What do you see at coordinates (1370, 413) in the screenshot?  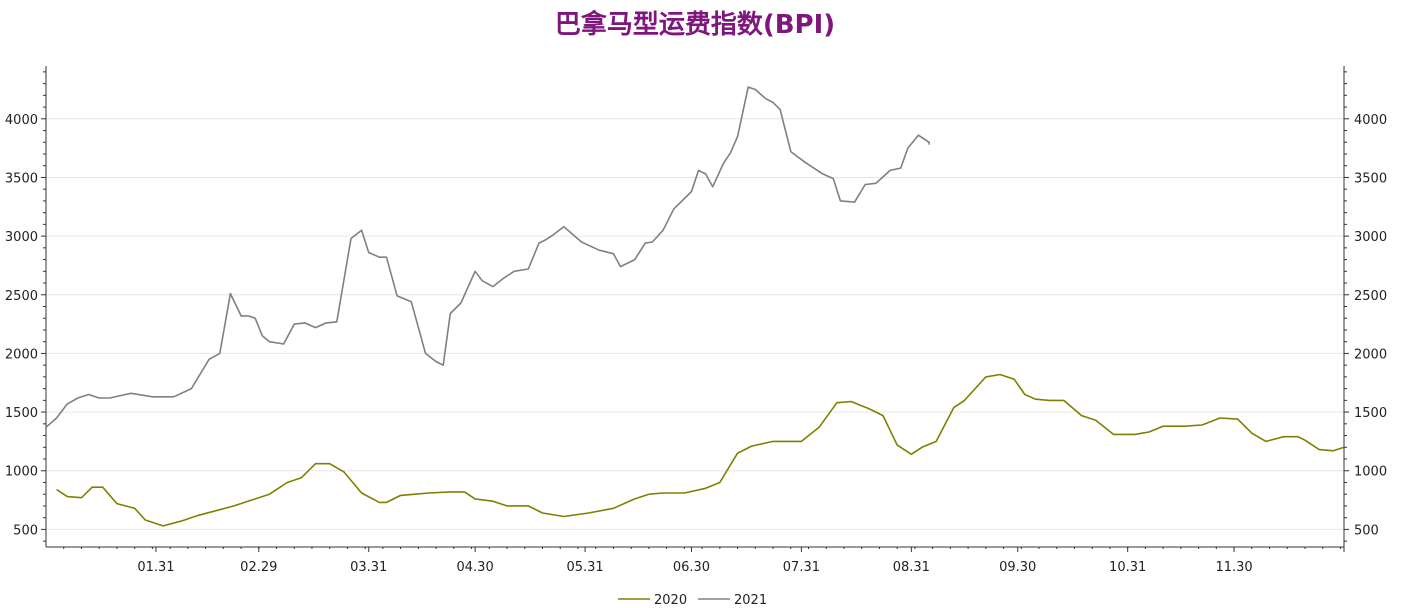 I see `y-tick-label-right: 1500` at bounding box center [1370, 413].